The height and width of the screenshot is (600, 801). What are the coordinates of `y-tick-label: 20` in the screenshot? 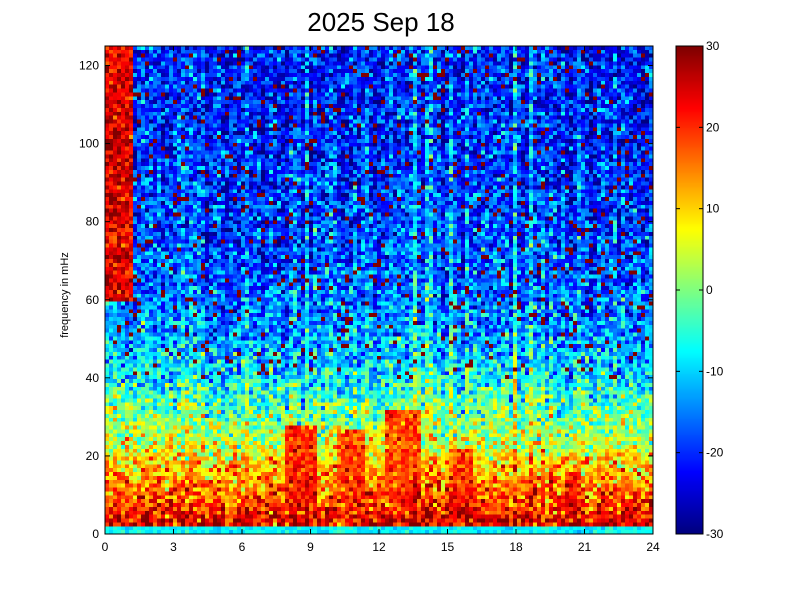 It's located at (93, 456).